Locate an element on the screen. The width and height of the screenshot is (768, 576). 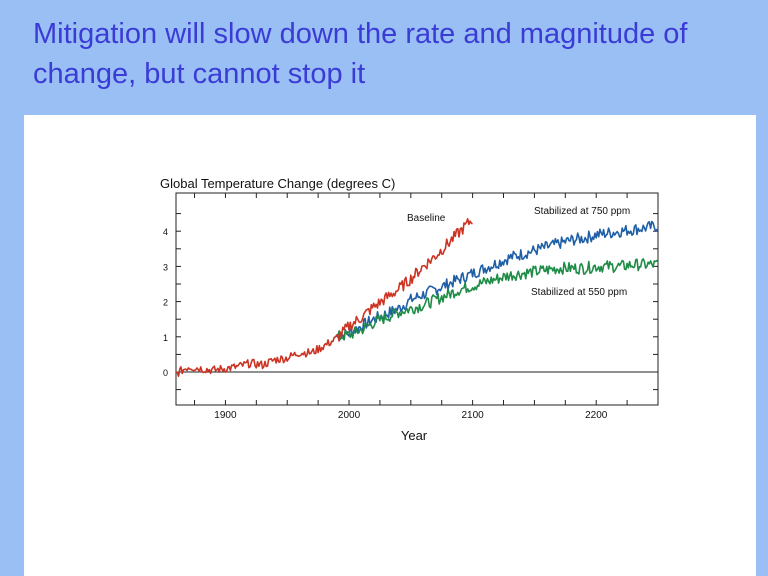
series-line-750ppm is located at coordinates (497, 281).